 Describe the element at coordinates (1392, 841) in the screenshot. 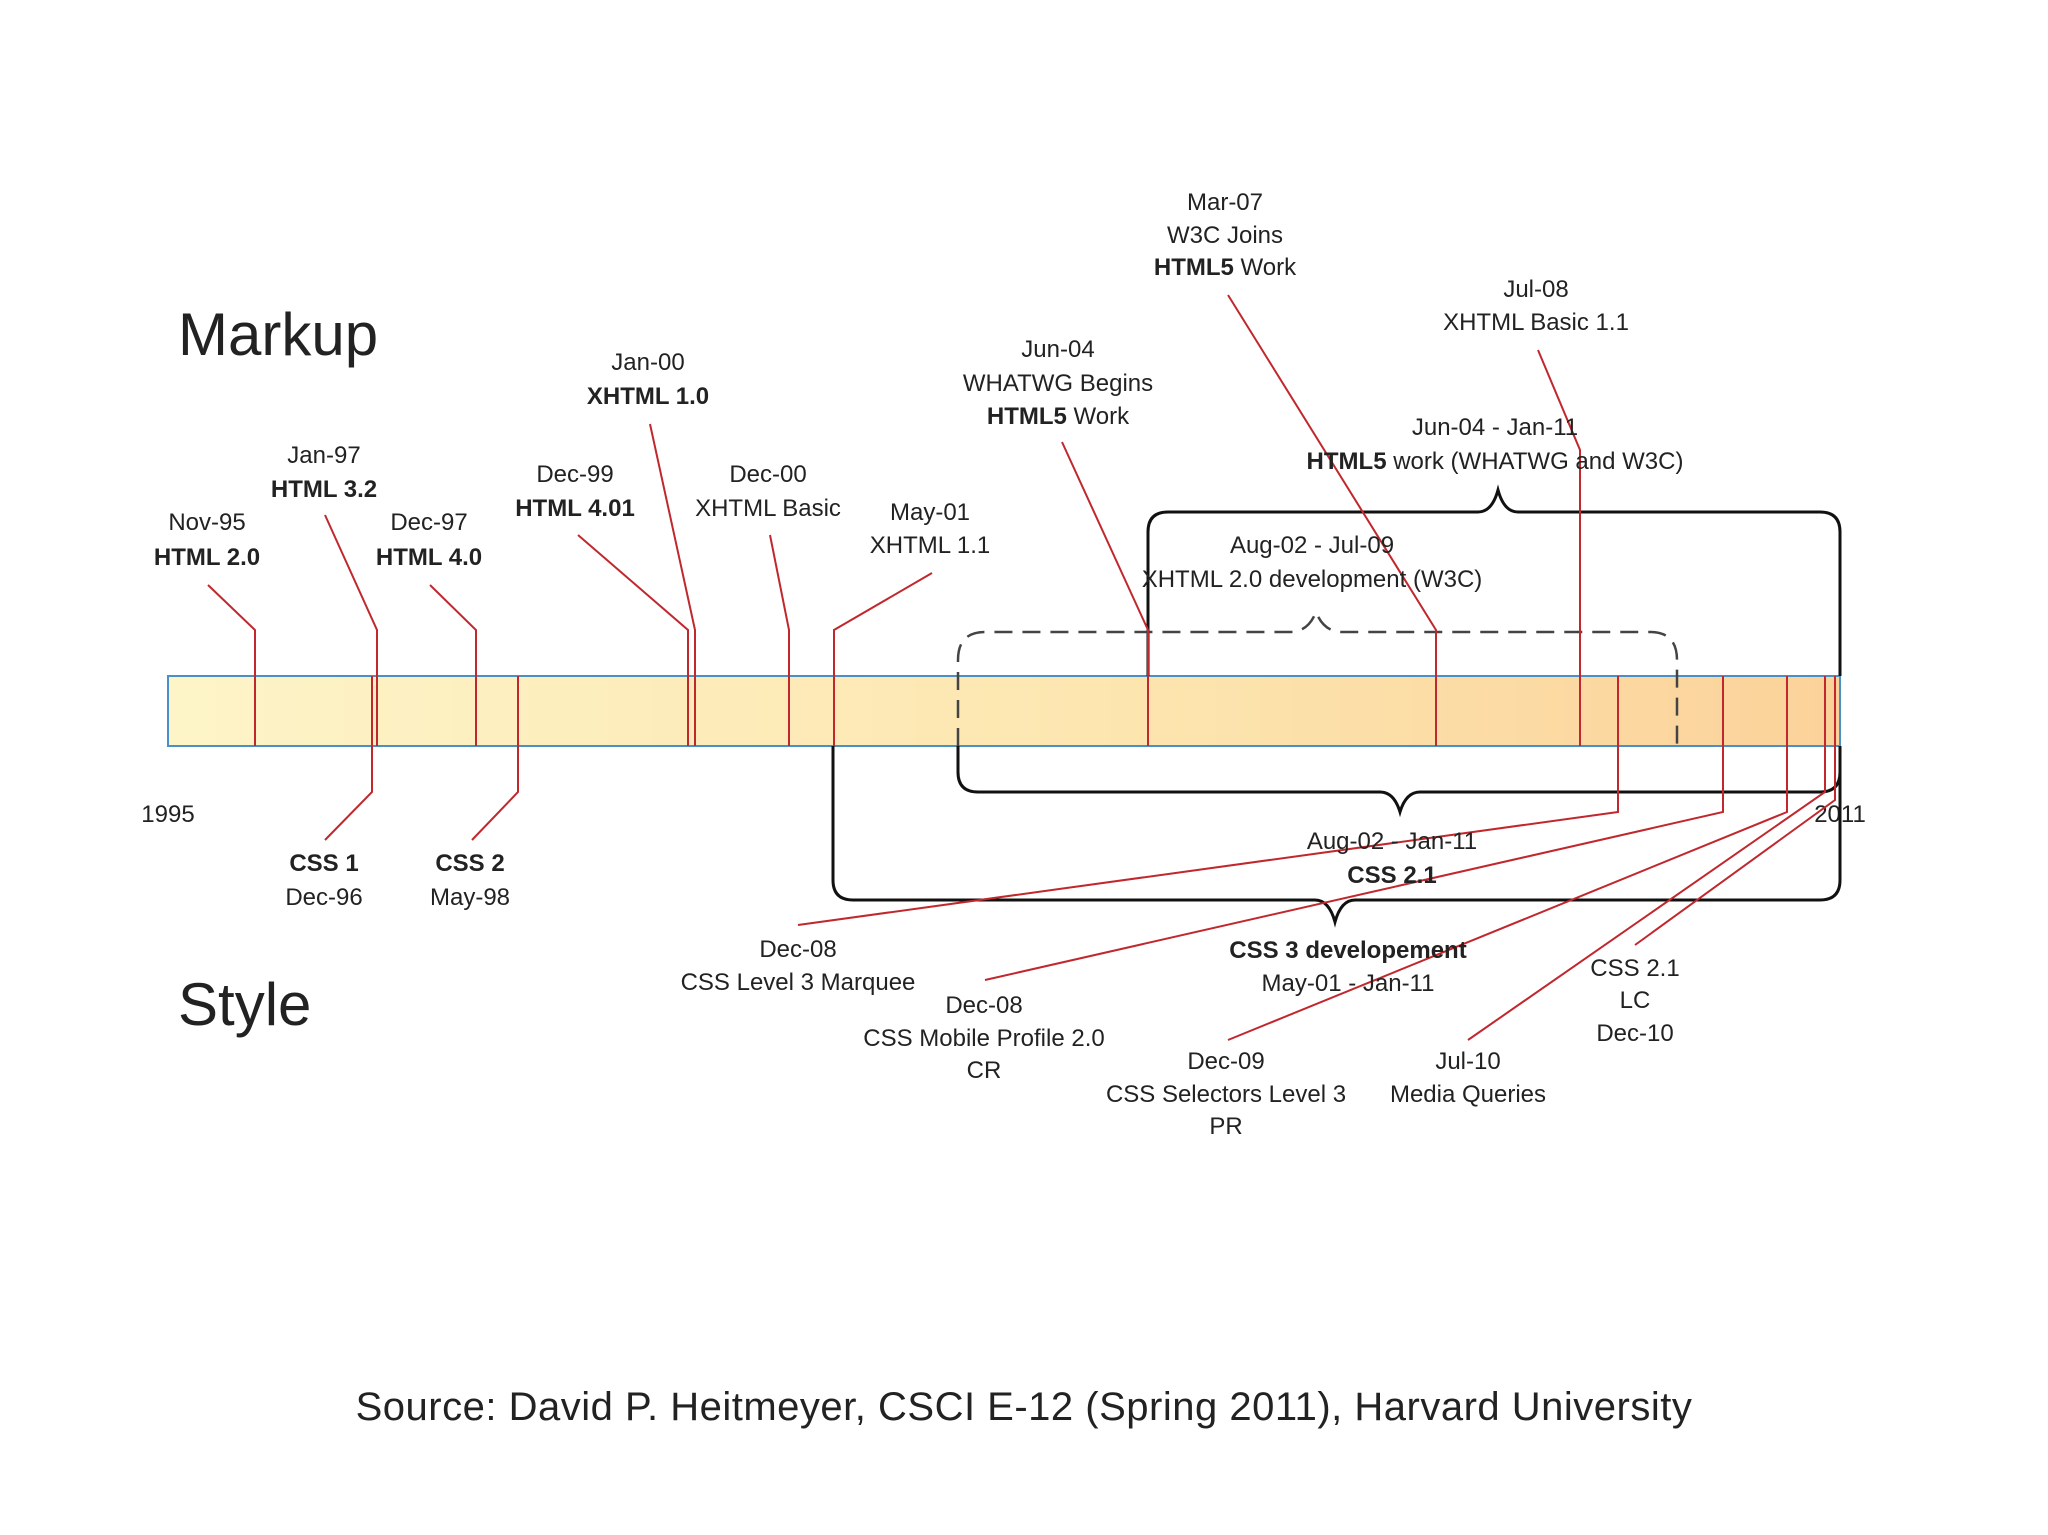

I see `span-range: Aug-02 - Jan-11` at that location.